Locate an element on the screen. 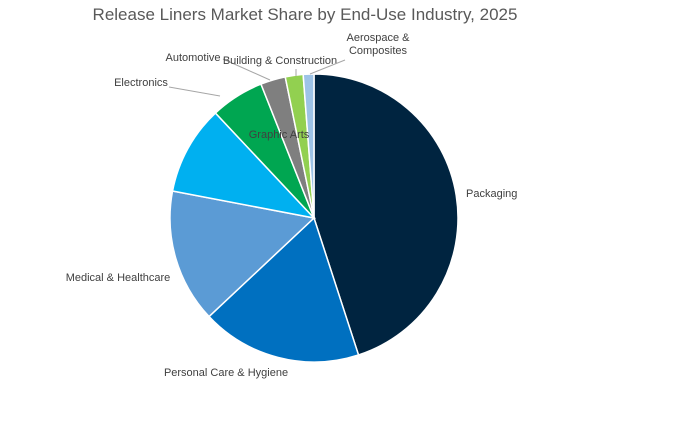 The height and width of the screenshot is (431, 699). leader-line-aerospace-and-composites is located at coordinates (327, 67).